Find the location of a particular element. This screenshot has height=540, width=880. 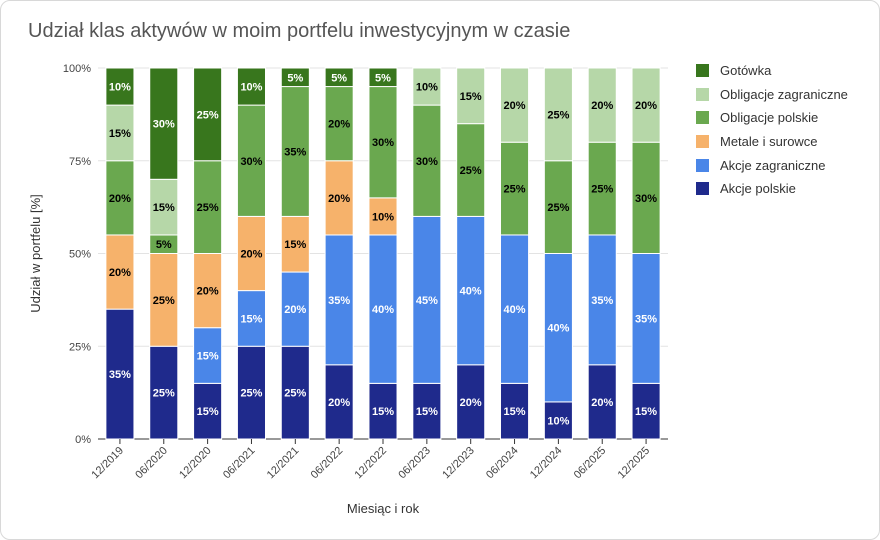

legend-label: Akcje zagraniczne is located at coordinates (773, 165).